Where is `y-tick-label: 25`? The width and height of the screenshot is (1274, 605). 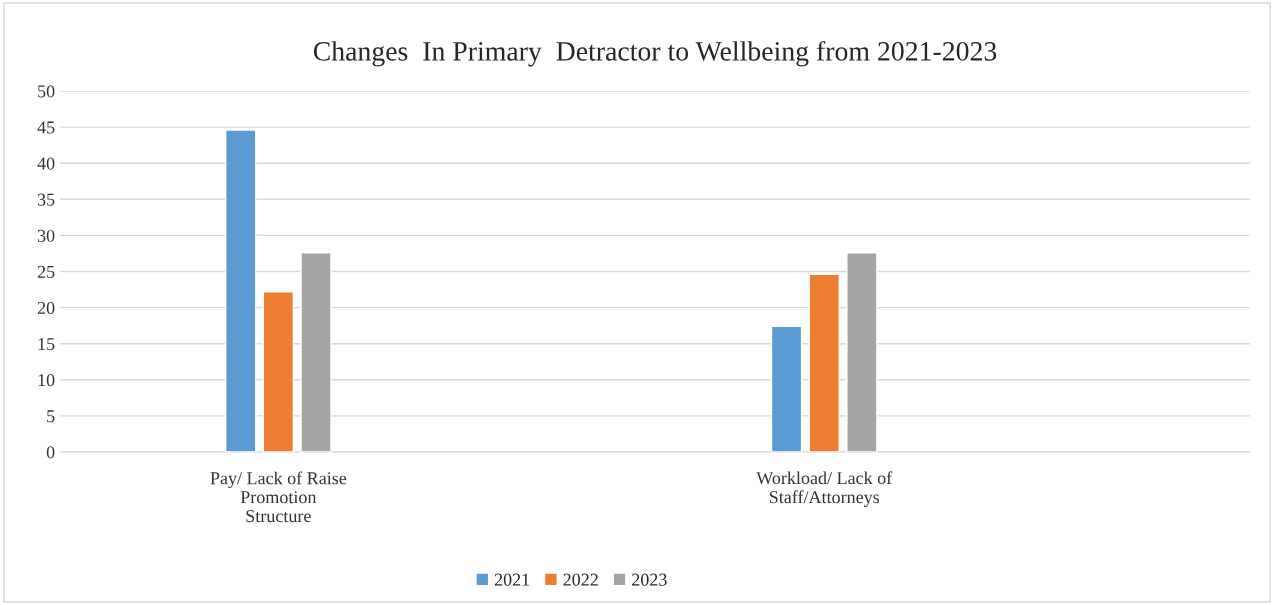 y-tick-label: 25 is located at coordinates (46, 271).